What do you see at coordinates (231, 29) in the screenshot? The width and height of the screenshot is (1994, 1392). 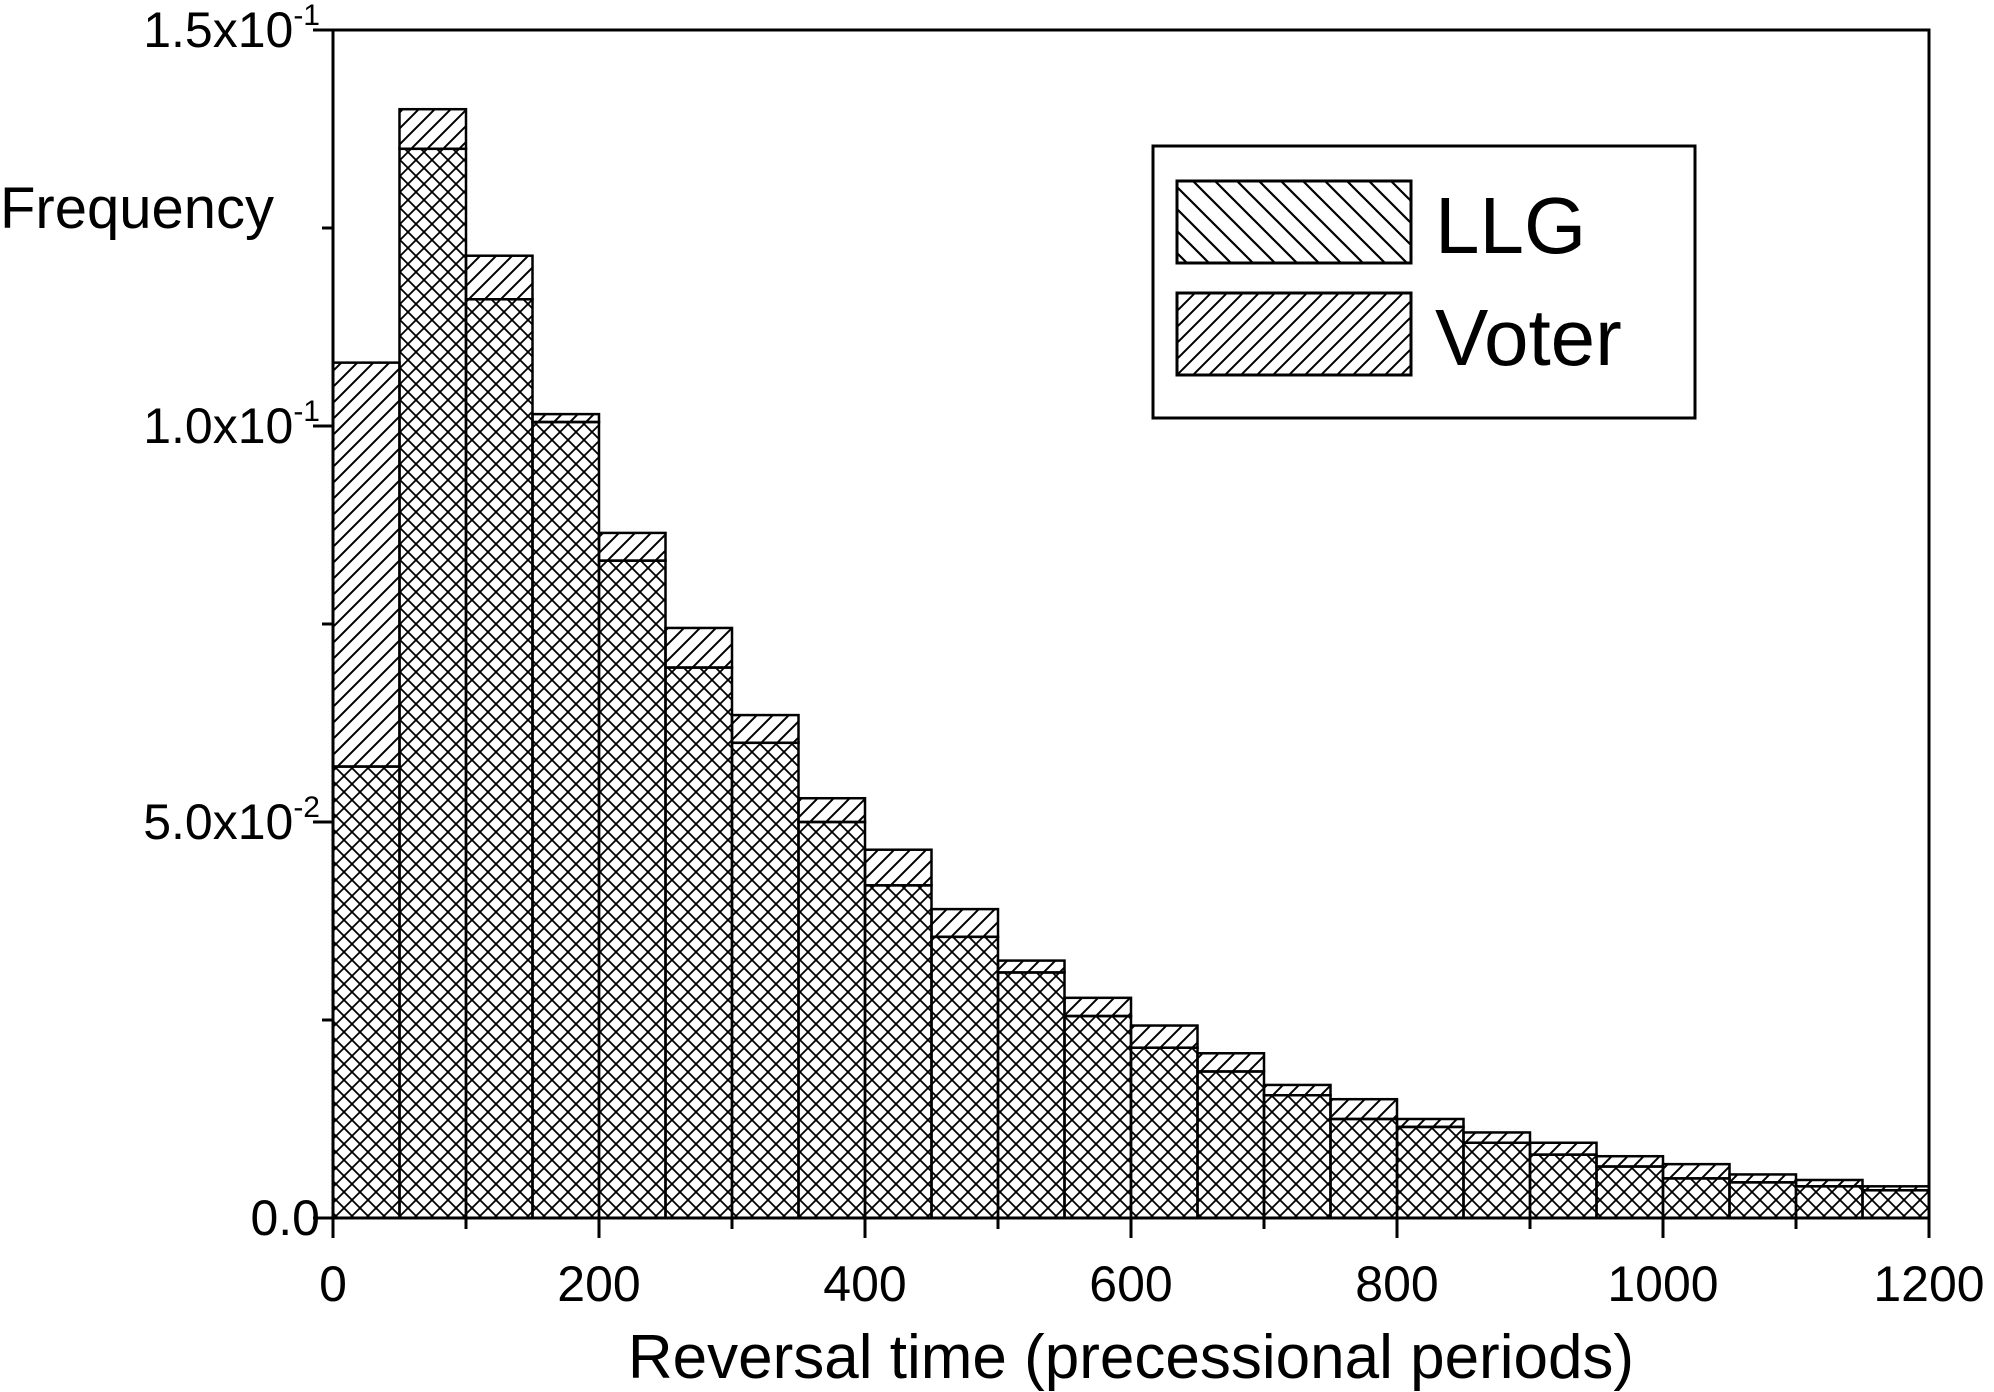 I see `y-tick-label: 1.5x10⁻¹` at bounding box center [231, 29].